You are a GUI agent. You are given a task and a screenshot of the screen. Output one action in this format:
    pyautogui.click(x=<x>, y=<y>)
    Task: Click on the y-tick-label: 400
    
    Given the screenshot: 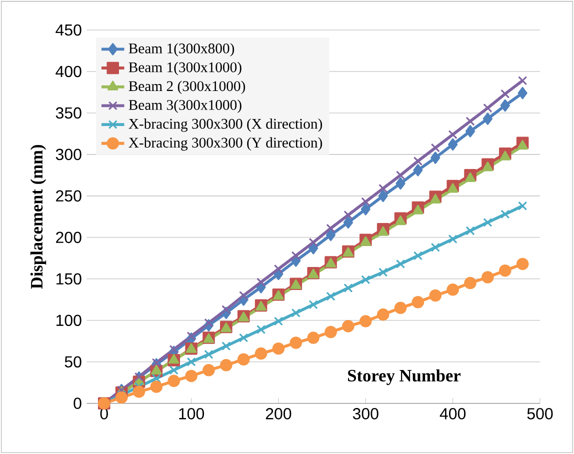 What is the action you would take?
    pyautogui.click(x=69, y=72)
    